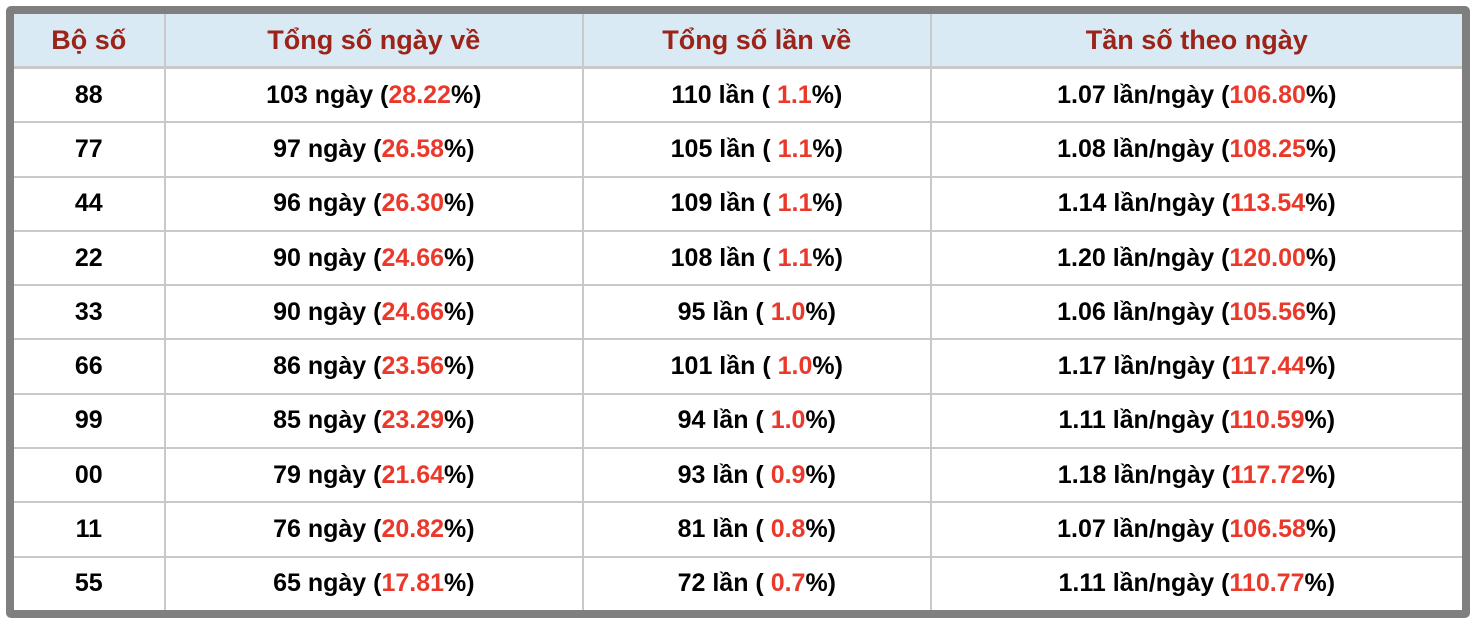  Describe the element at coordinates (1267, 420) in the screenshot. I see `freq-percent: 110.59` at that location.